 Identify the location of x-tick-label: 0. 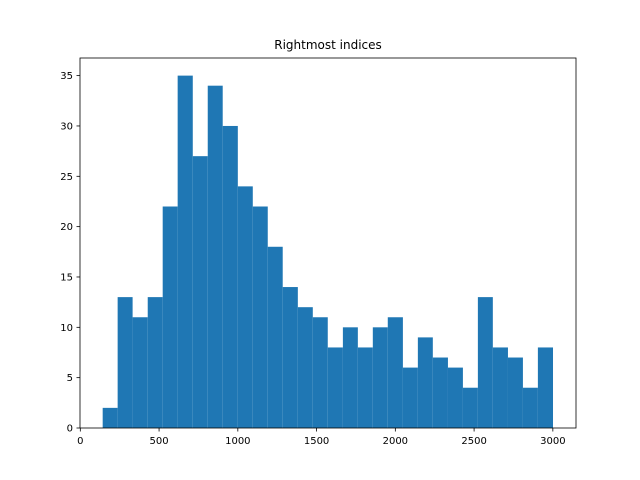
(80, 441).